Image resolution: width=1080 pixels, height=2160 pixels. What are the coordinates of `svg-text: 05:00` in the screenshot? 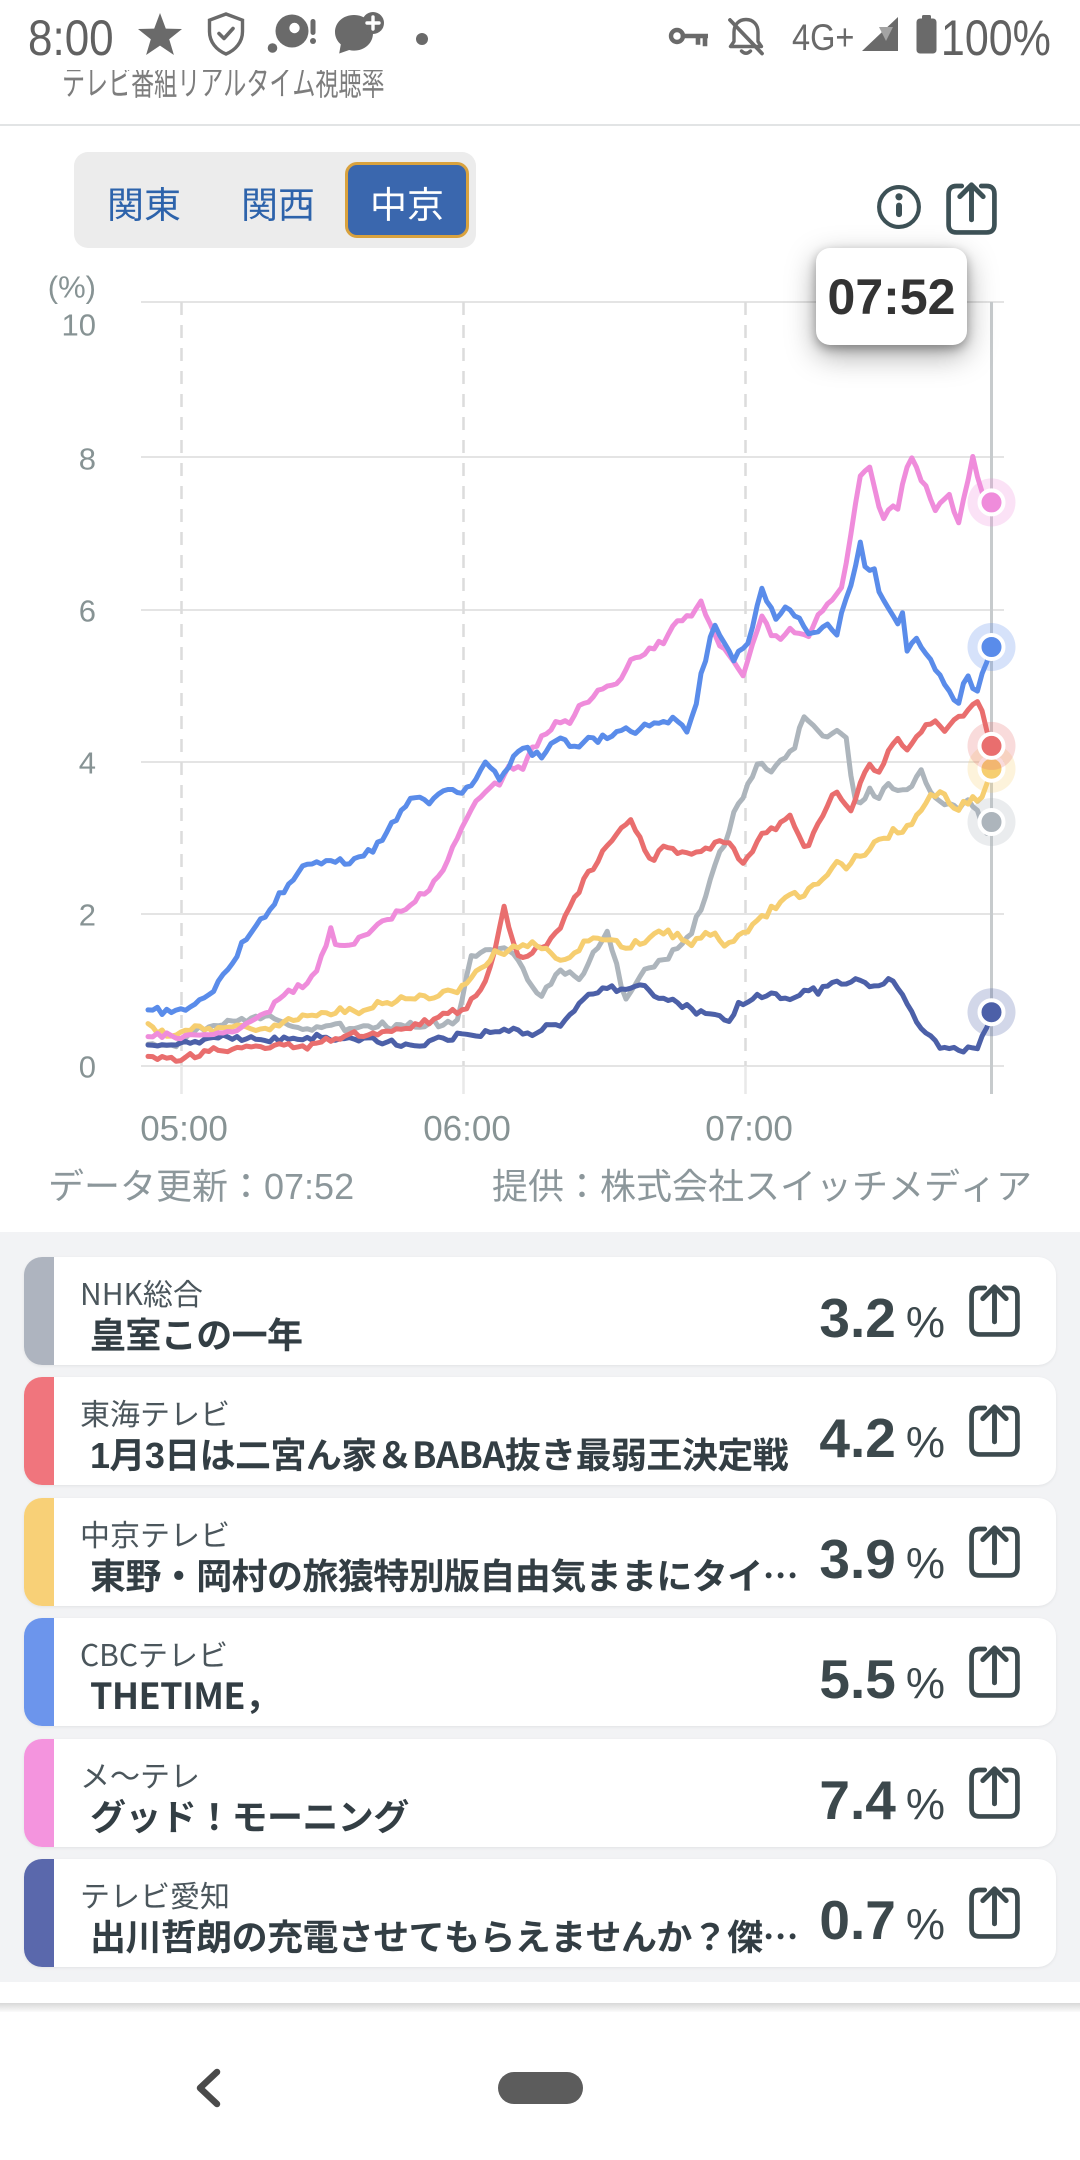 It's located at (184, 1129).